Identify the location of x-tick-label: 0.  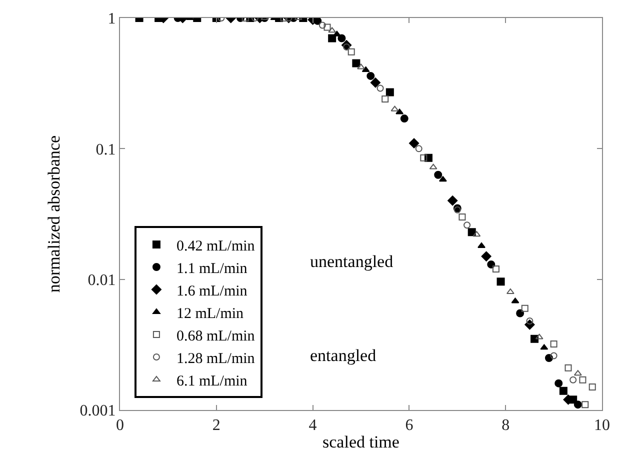
(120, 425).